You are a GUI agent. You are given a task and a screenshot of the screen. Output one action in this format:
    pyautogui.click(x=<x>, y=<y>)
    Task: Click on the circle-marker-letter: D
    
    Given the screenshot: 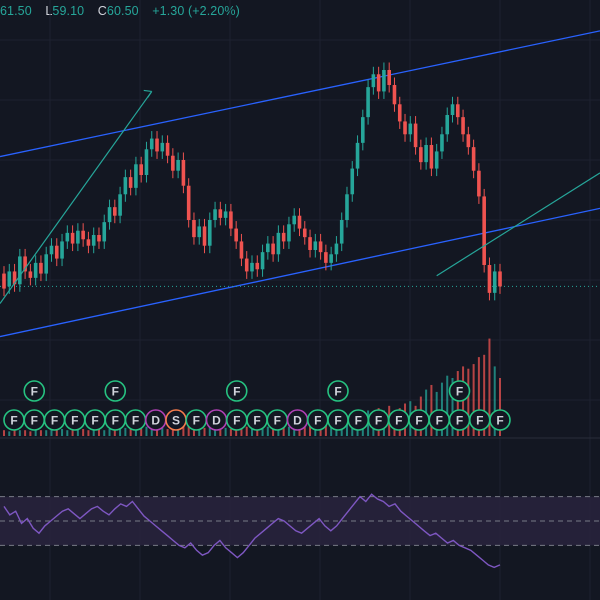 What is the action you would take?
    pyautogui.click(x=155, y=421)
    